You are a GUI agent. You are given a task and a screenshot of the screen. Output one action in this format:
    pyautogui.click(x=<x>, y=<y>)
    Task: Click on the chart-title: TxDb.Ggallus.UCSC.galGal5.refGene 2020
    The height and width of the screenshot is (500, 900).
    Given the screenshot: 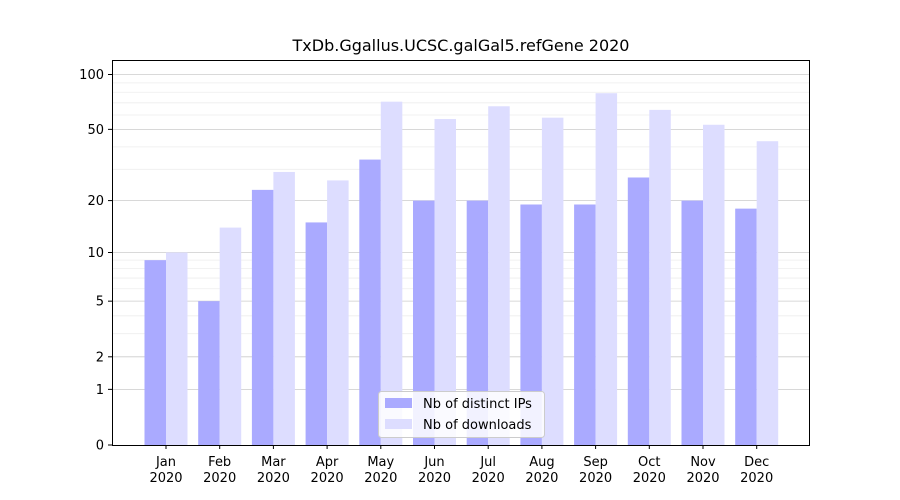 What is the action you would take?
    pyautogui.click(x=461, y=45)
    